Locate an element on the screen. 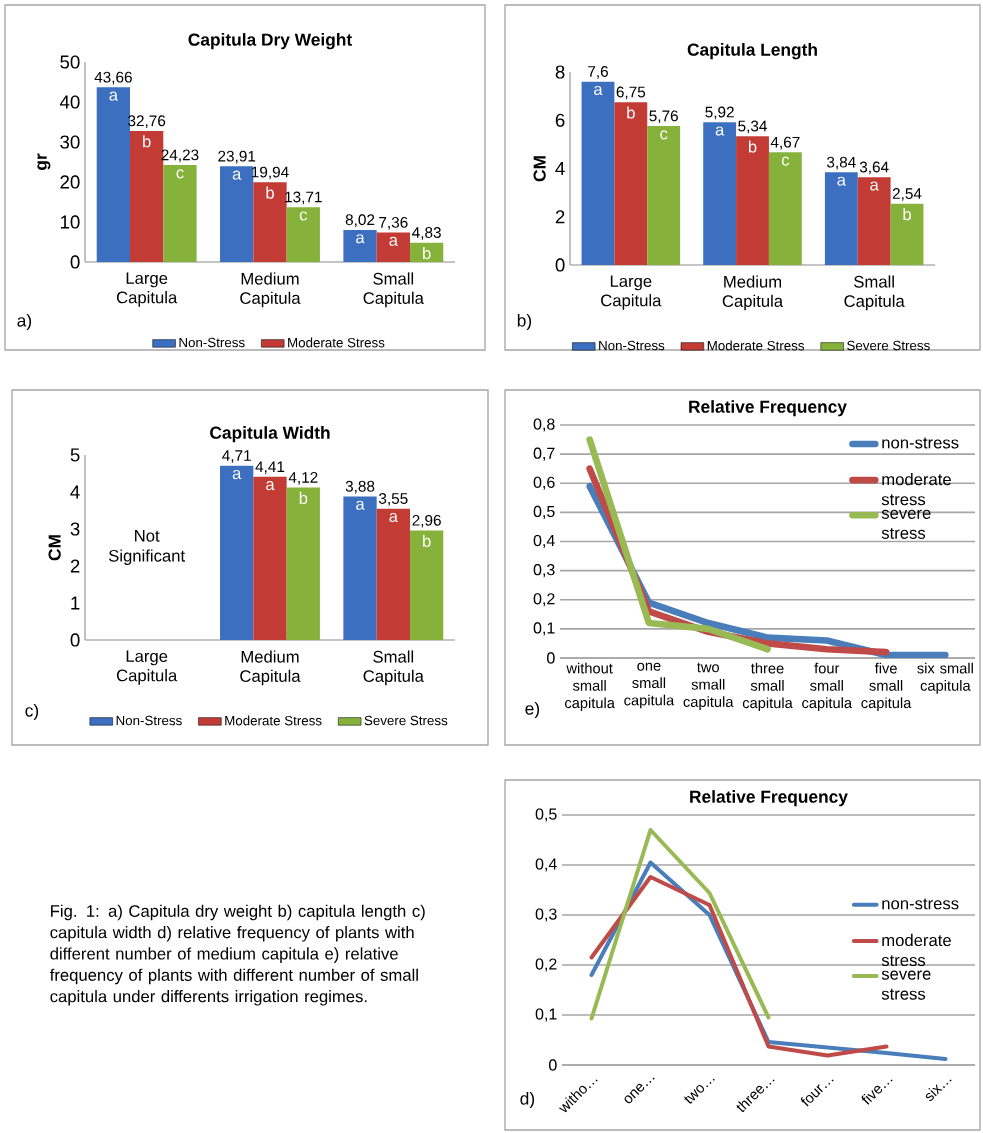 The image size is (983, 1133). data-label: 3,55 is located at coordinates (393, 499).